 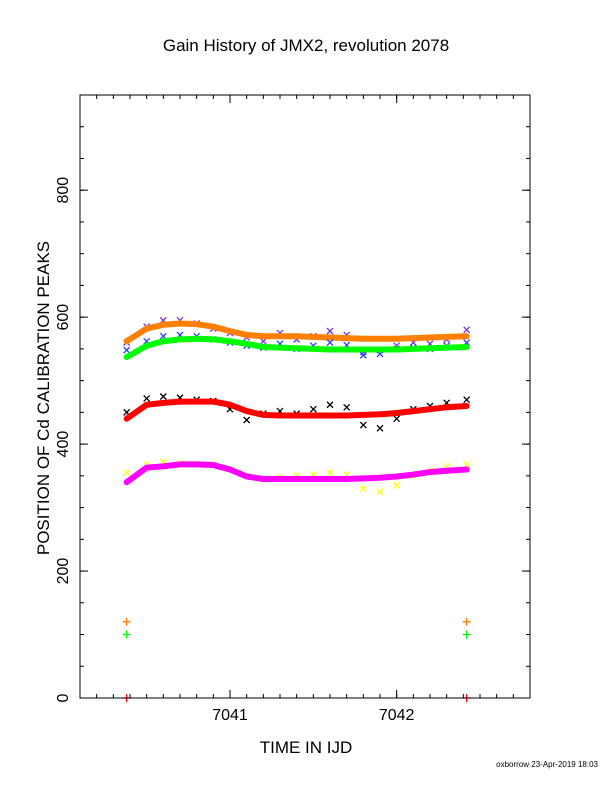 What do you see at coordinates (547, 764) in the screenshot?
I see `footer-stamp: oxborrow 23-Apr-2019 18:03` at bounding box center [547, 764].